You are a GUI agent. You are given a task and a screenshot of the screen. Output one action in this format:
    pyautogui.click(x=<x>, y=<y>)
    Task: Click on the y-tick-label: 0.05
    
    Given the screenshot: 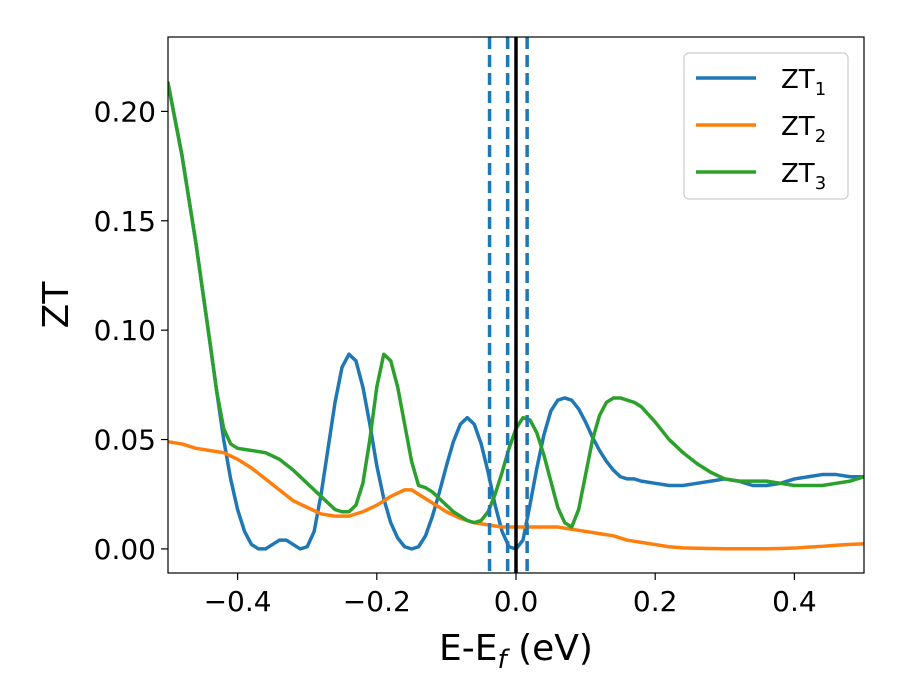 What is the action you would take?
    pyautogui.click(x=125, y=440)
    